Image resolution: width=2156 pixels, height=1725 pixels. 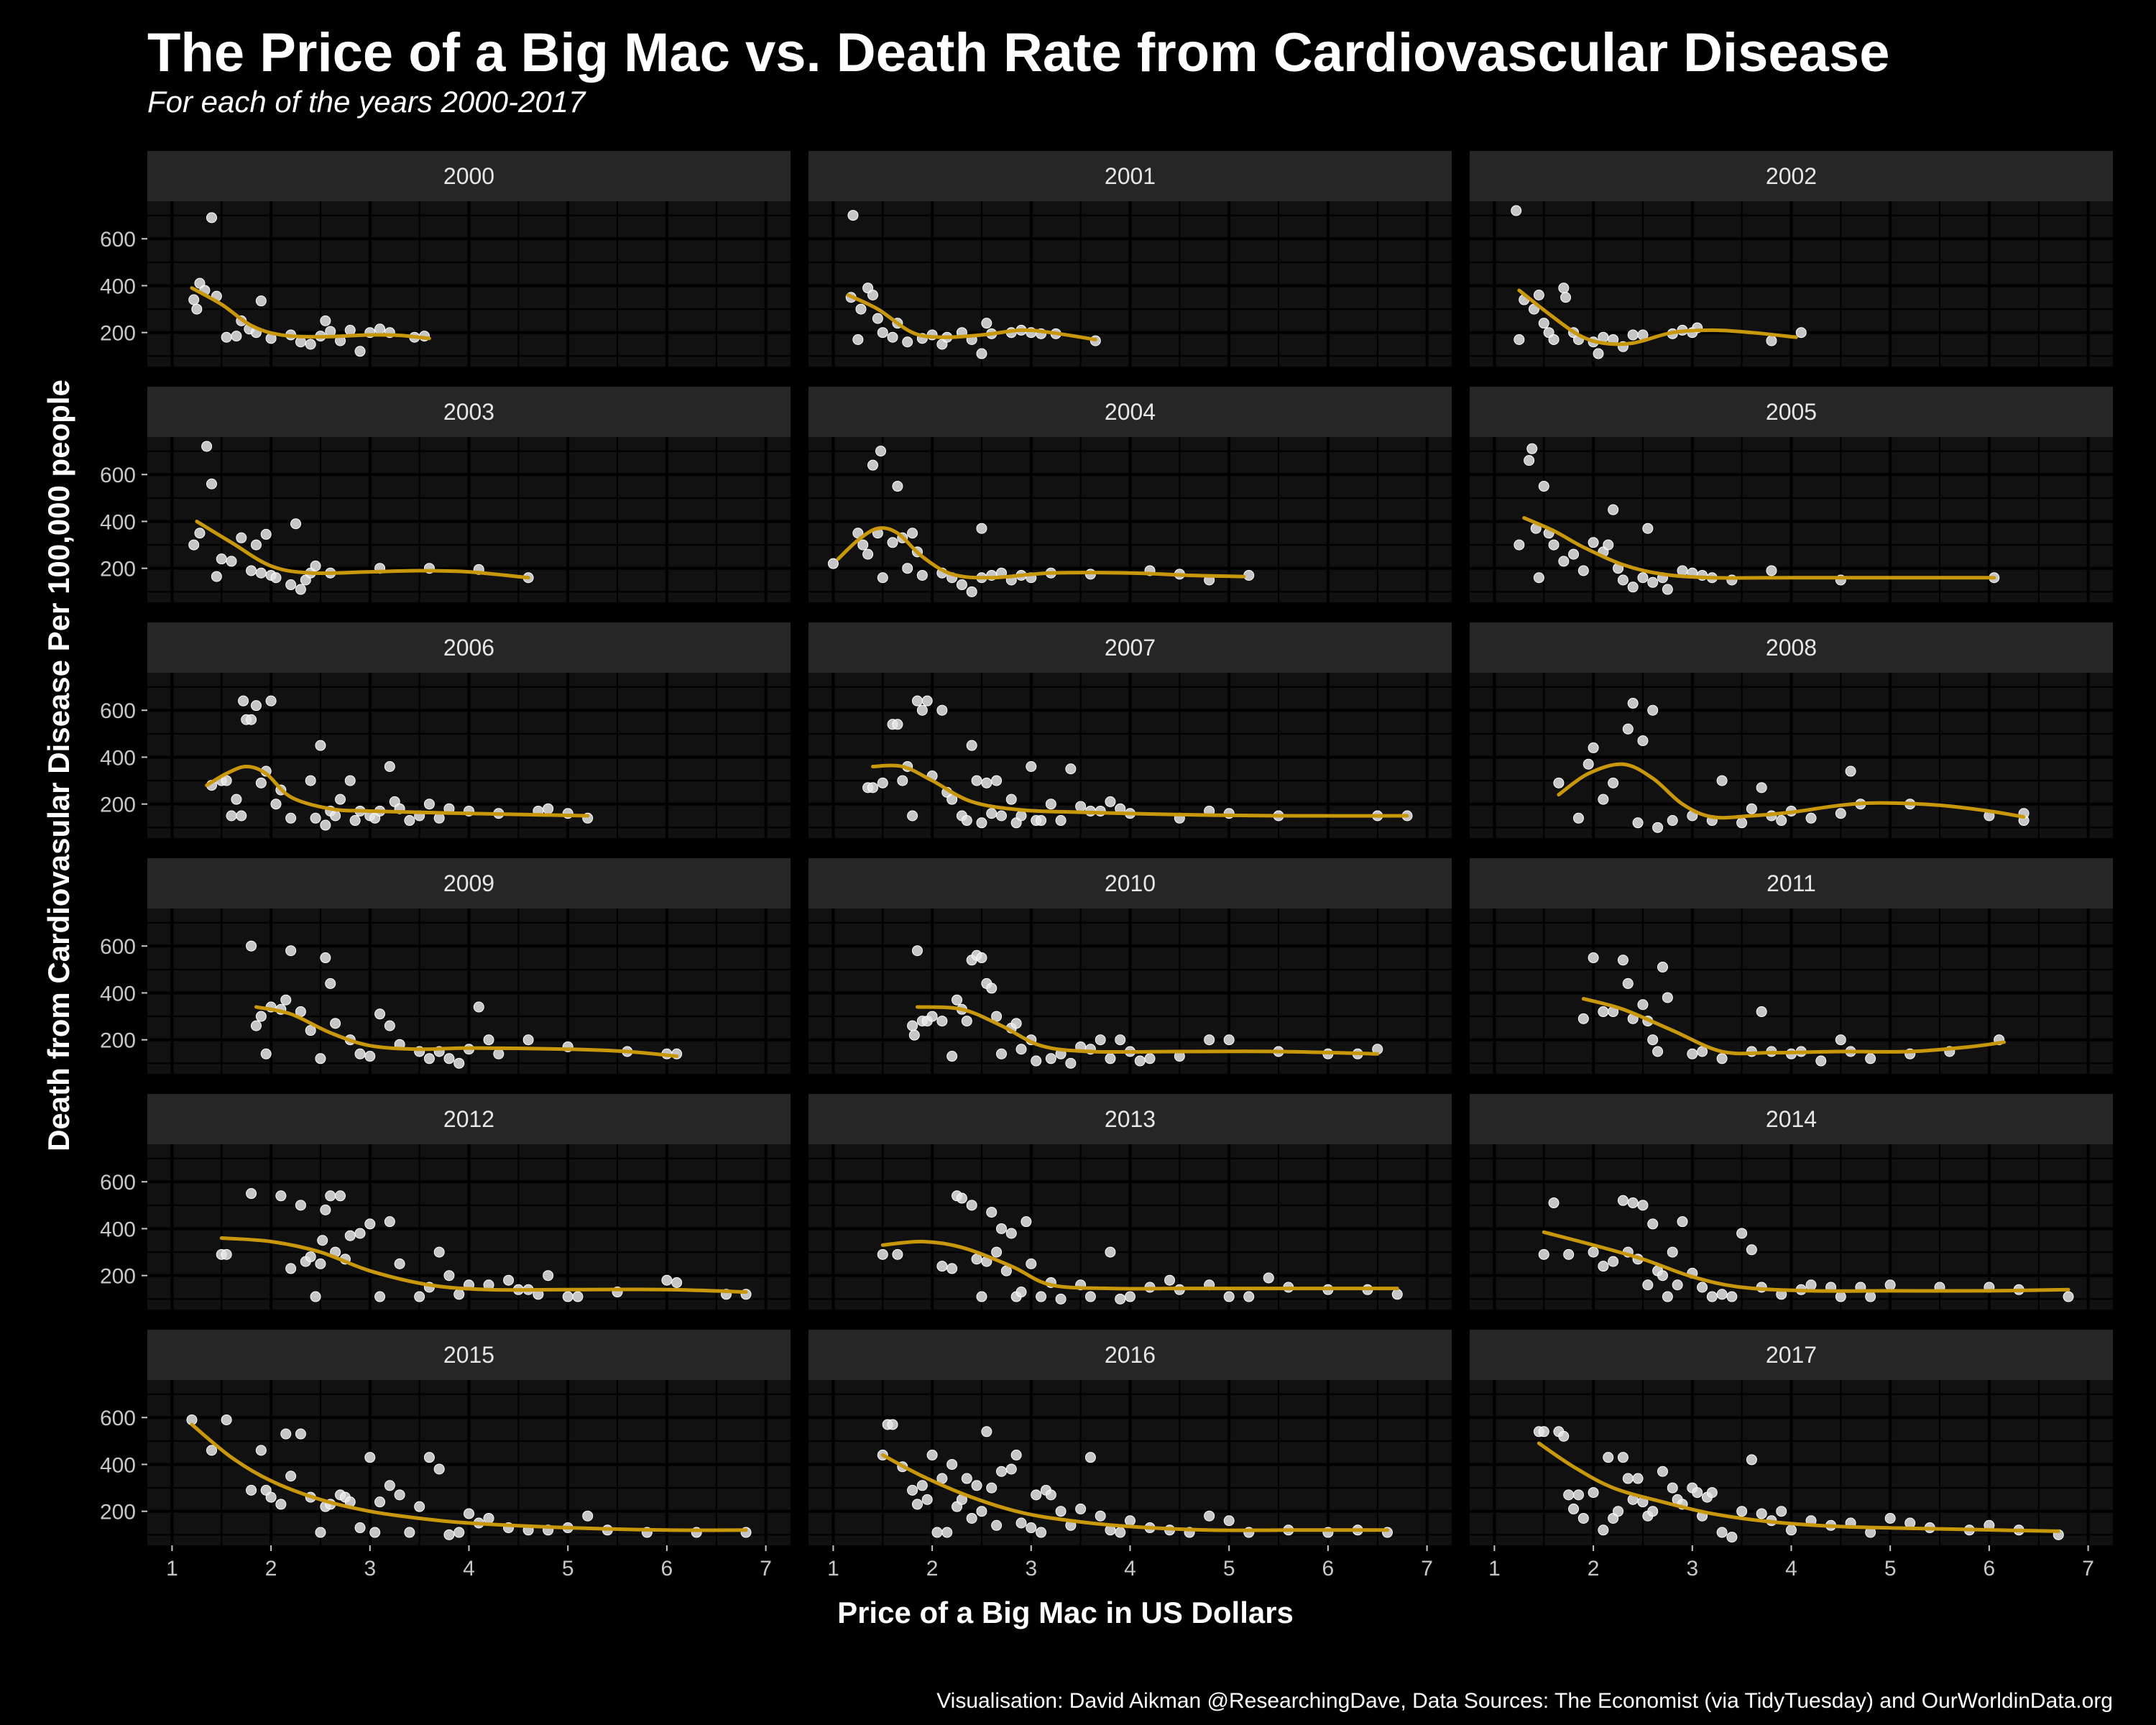 I want to click on facet-strip-label: 2008, so click(x=1791, y=648).